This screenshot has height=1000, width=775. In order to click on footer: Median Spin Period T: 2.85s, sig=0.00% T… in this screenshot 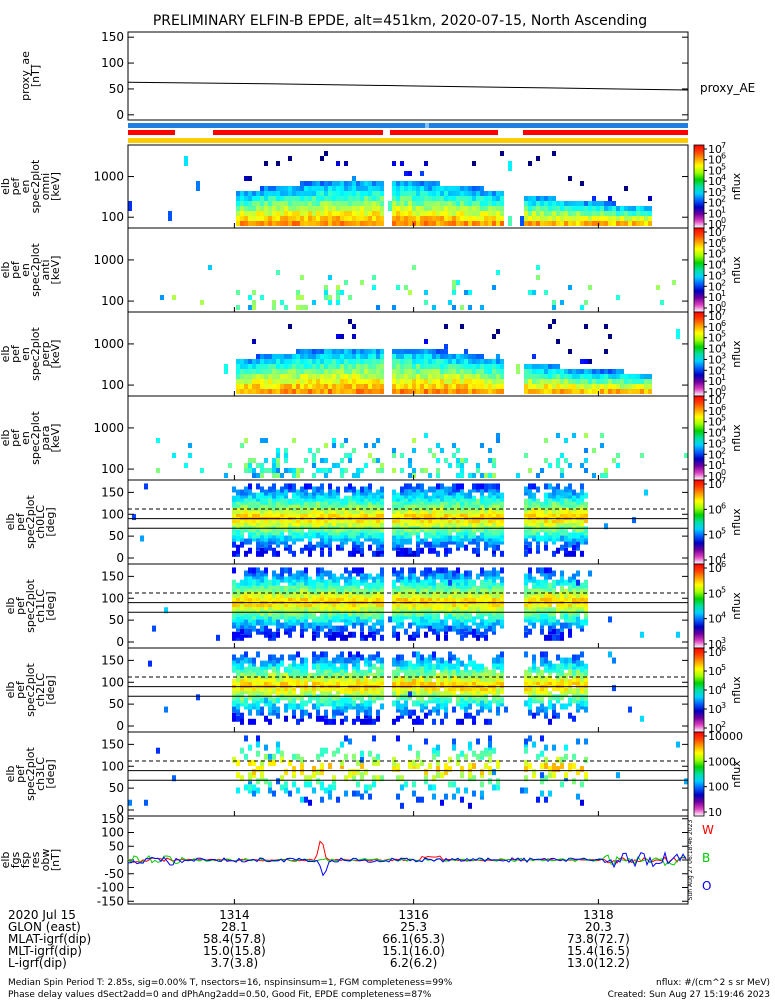, I will do `click(389, 989)`.